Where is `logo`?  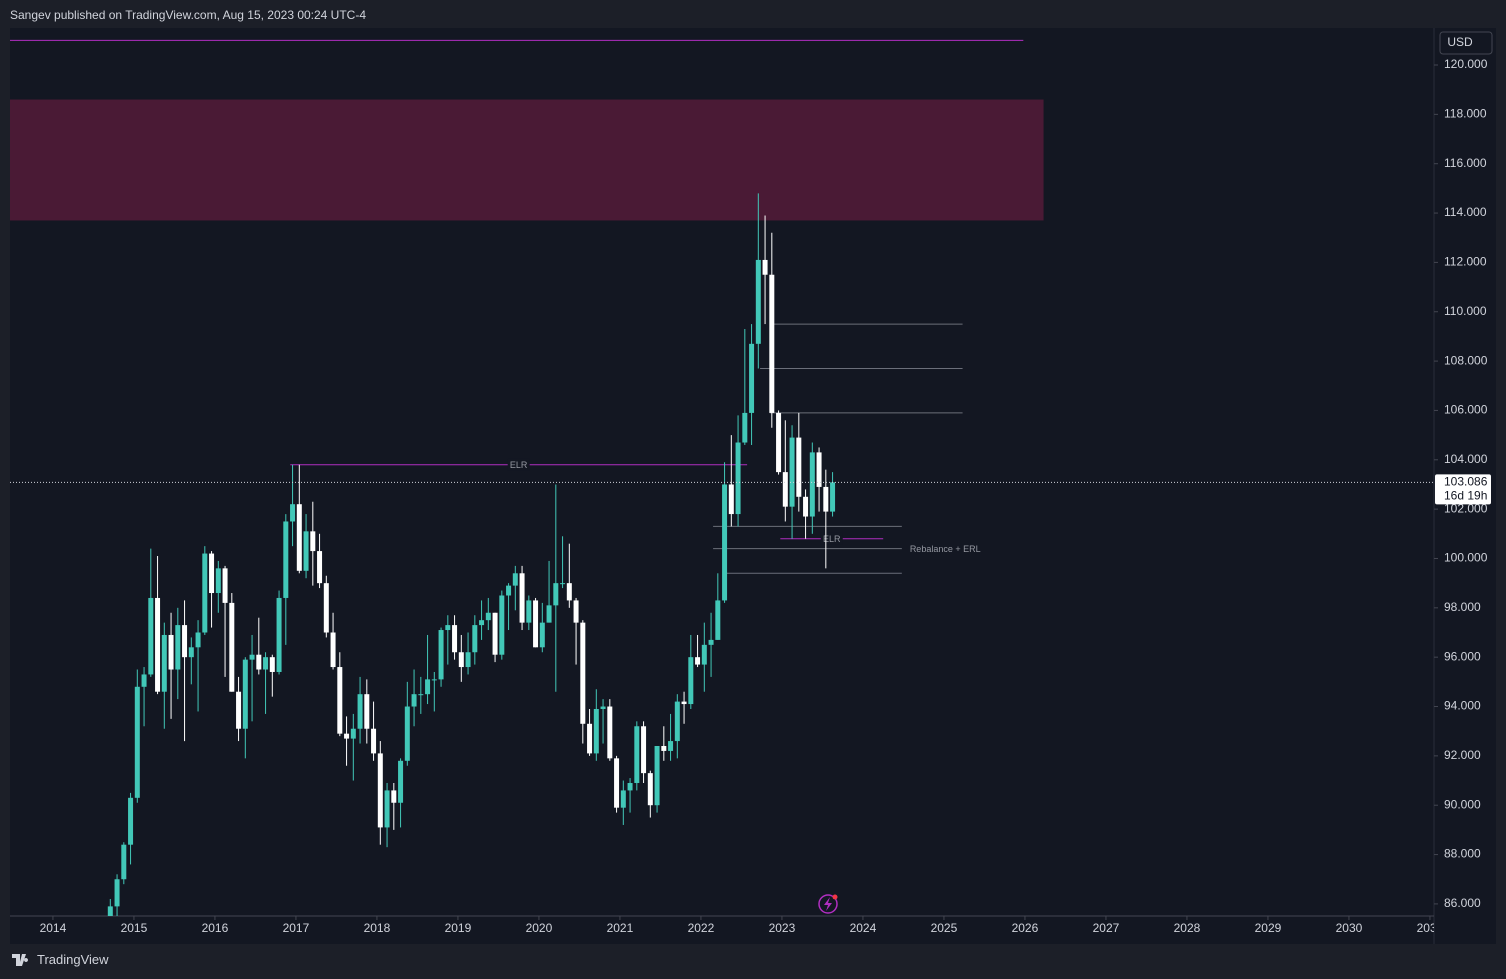 logo is located at coordinates (20, 959).